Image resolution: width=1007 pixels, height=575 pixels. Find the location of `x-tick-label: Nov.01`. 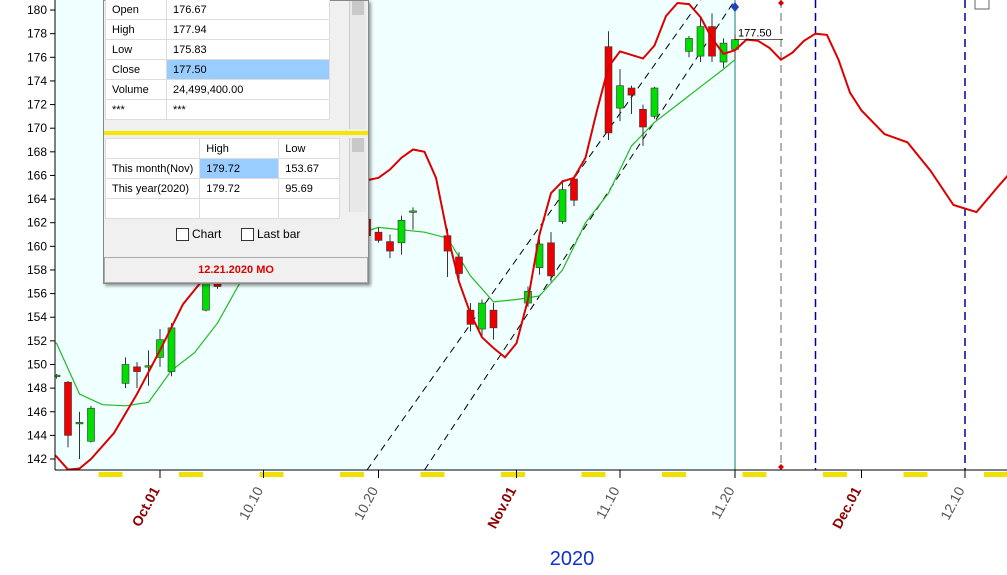

x-tick-label: Nov.01 is located at coordinates (501, 507).